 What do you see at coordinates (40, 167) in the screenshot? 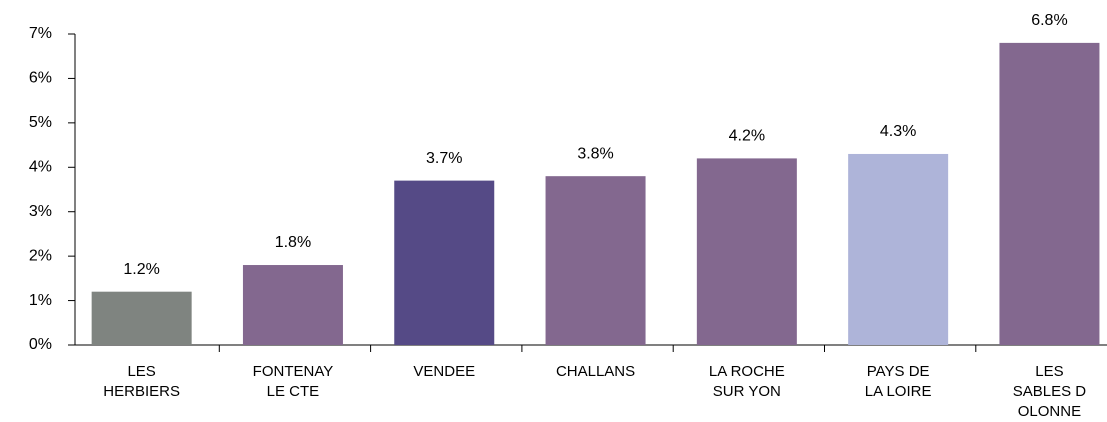
I see `y-tick-label: 4%` at bounding box center [40, 167].